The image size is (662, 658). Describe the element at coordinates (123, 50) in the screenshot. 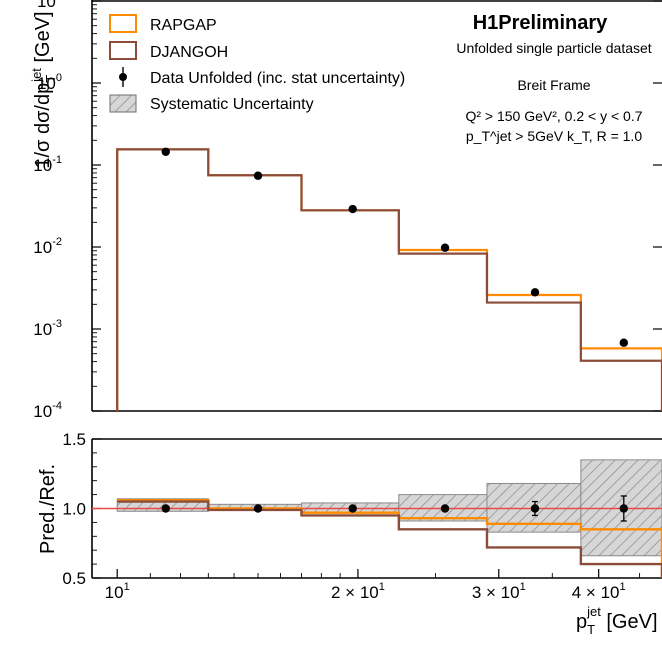

I see `legend-djangoh-swatch` at that location.